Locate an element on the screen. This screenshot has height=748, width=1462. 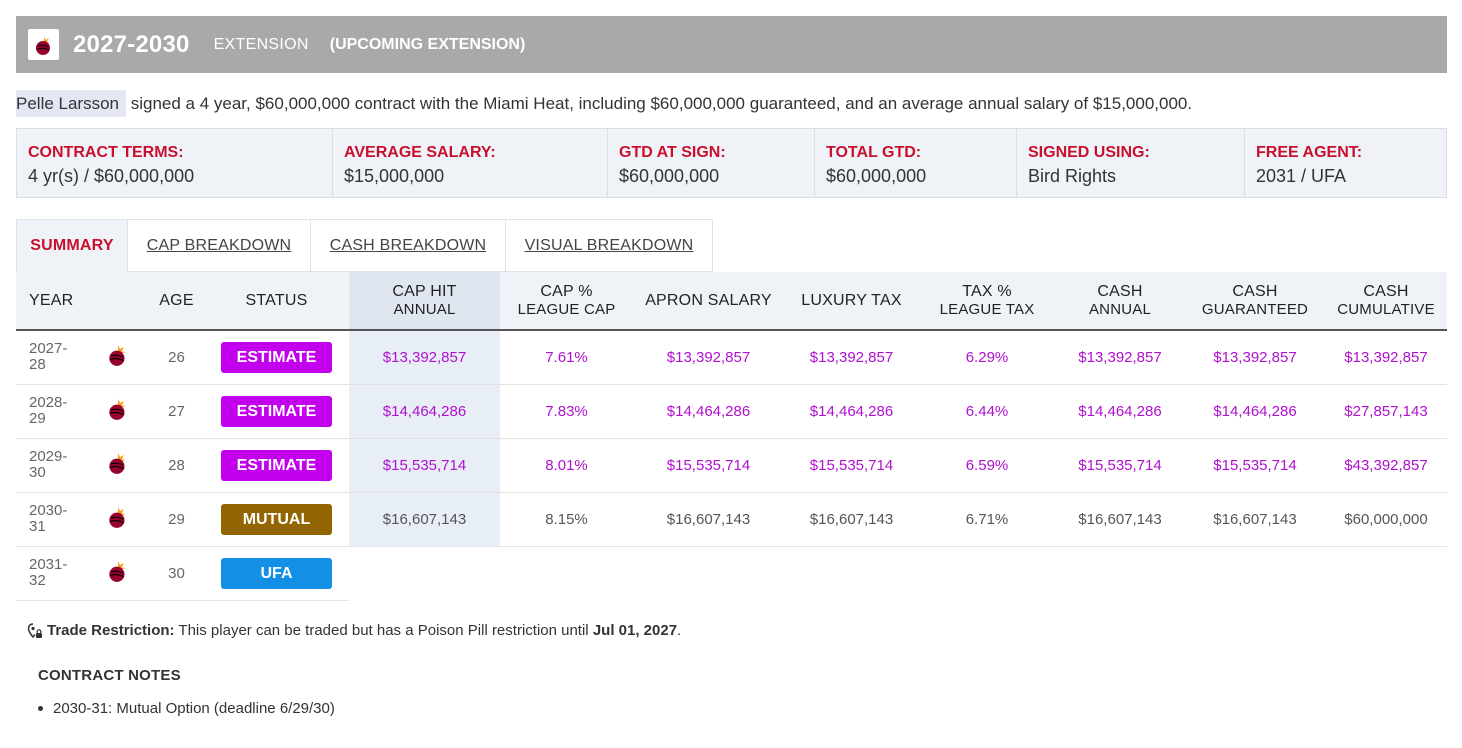
contract-type: EXTENSION is located at coordinates (261, 44).